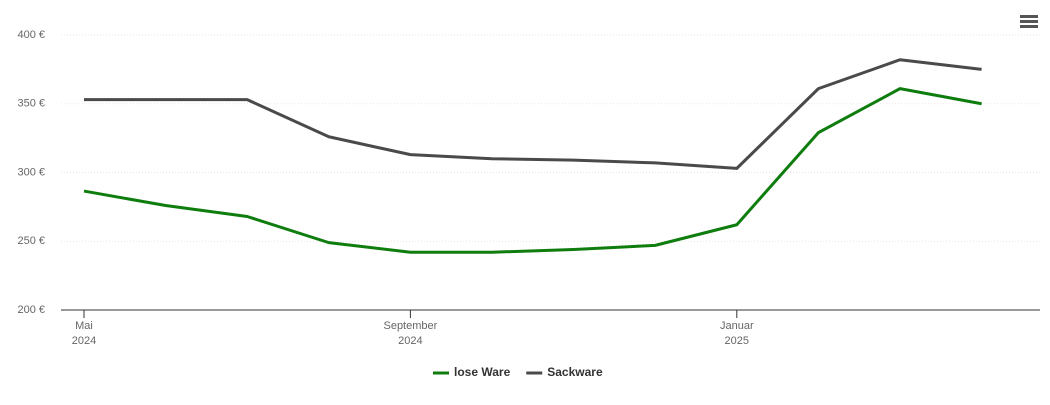 The height and width of the screenshot is (405, 1050). Describe the element at coordinates (31, 172) in the screenshot. I see `y-tick-label: 300 €` at that location.